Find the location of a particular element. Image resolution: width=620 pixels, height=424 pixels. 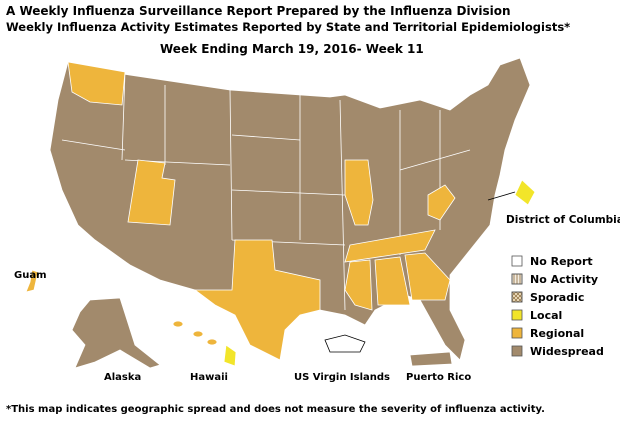

washington is located at coordinates (96, 83).